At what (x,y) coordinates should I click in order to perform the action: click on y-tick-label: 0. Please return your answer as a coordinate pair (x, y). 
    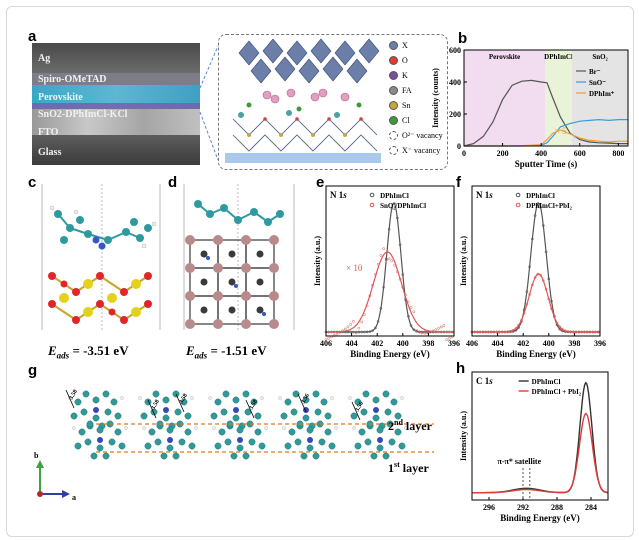
    Looking at the image, I should click on (459, 146).